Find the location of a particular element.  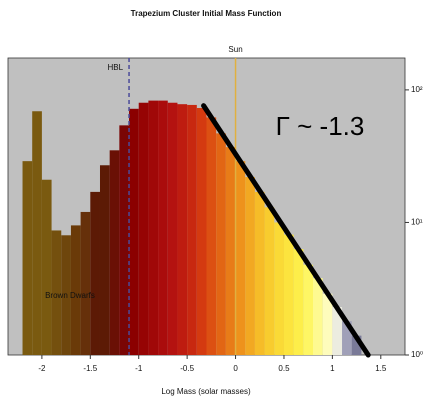

x-tick-label: -2 is located at coordinates (42, 368).